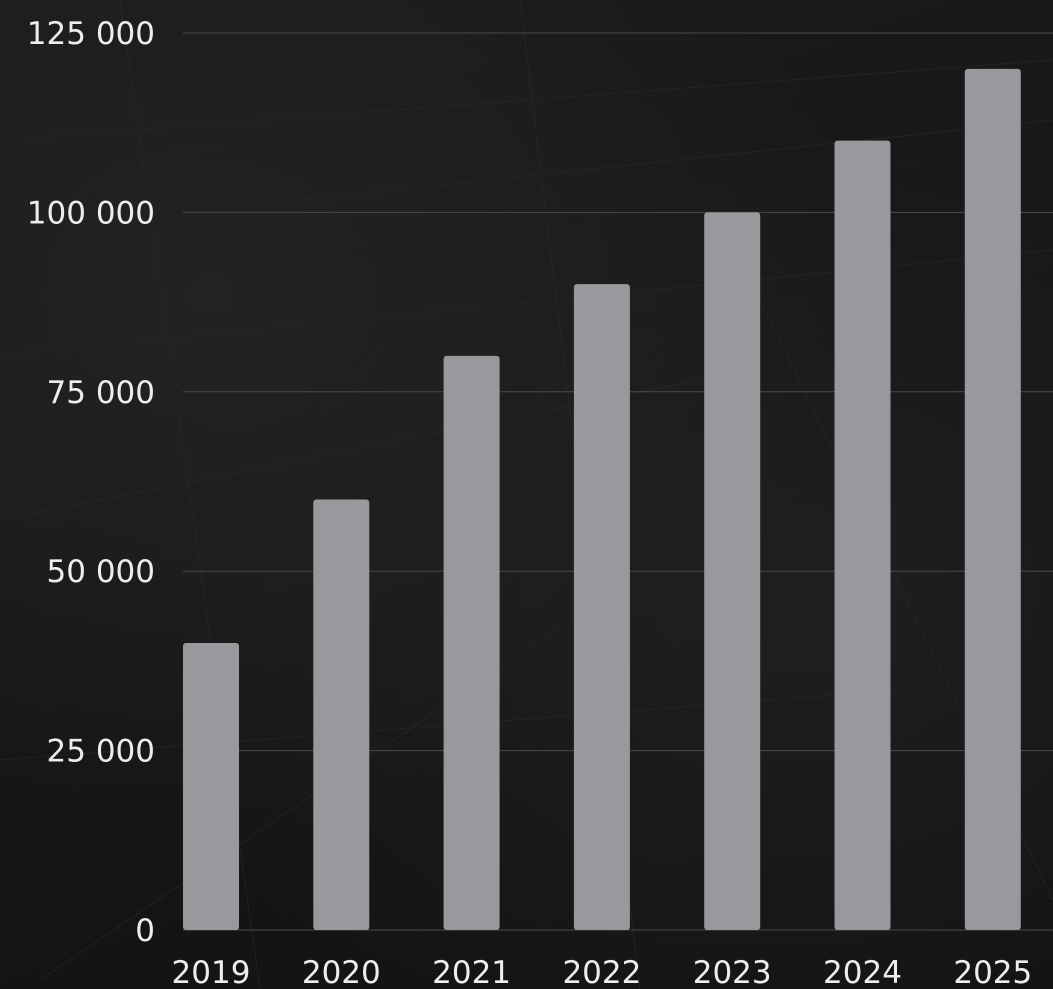  Describe the element at coordinates (91, 34) in the screenshot. I see `y-tick-label: 125 000` at that location.